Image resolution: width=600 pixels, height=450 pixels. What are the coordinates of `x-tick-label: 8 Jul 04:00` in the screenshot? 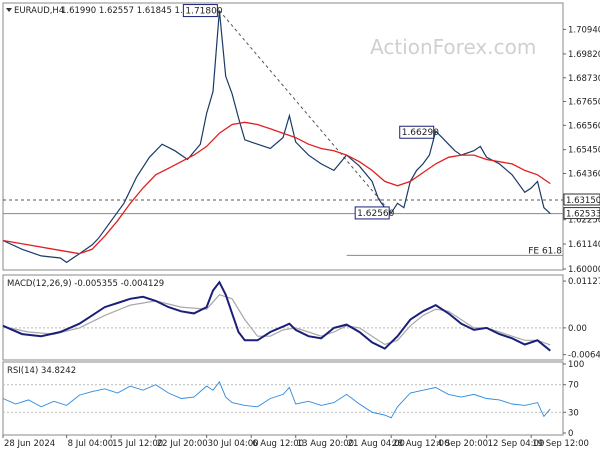 It's located at (91, 444).